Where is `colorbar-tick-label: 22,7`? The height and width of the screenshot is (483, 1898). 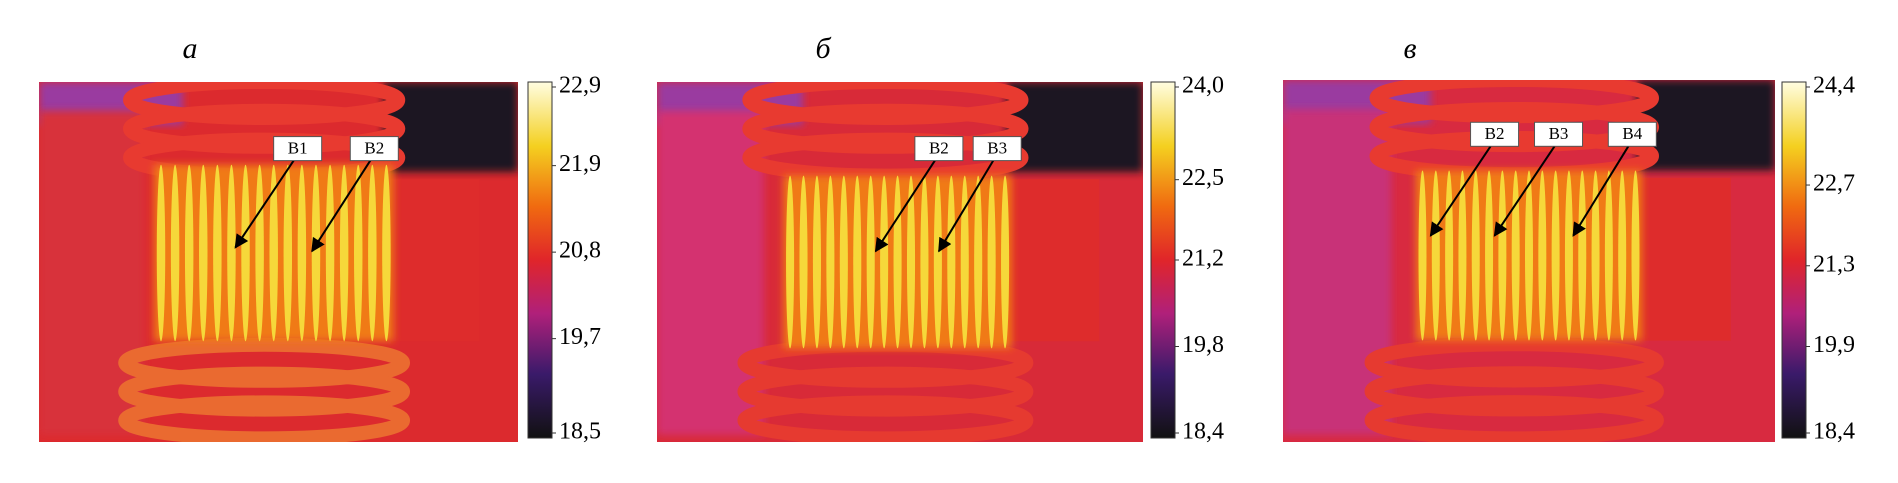
colorbar-tick-label: 22,7 is located at coordinates (1834, 184).